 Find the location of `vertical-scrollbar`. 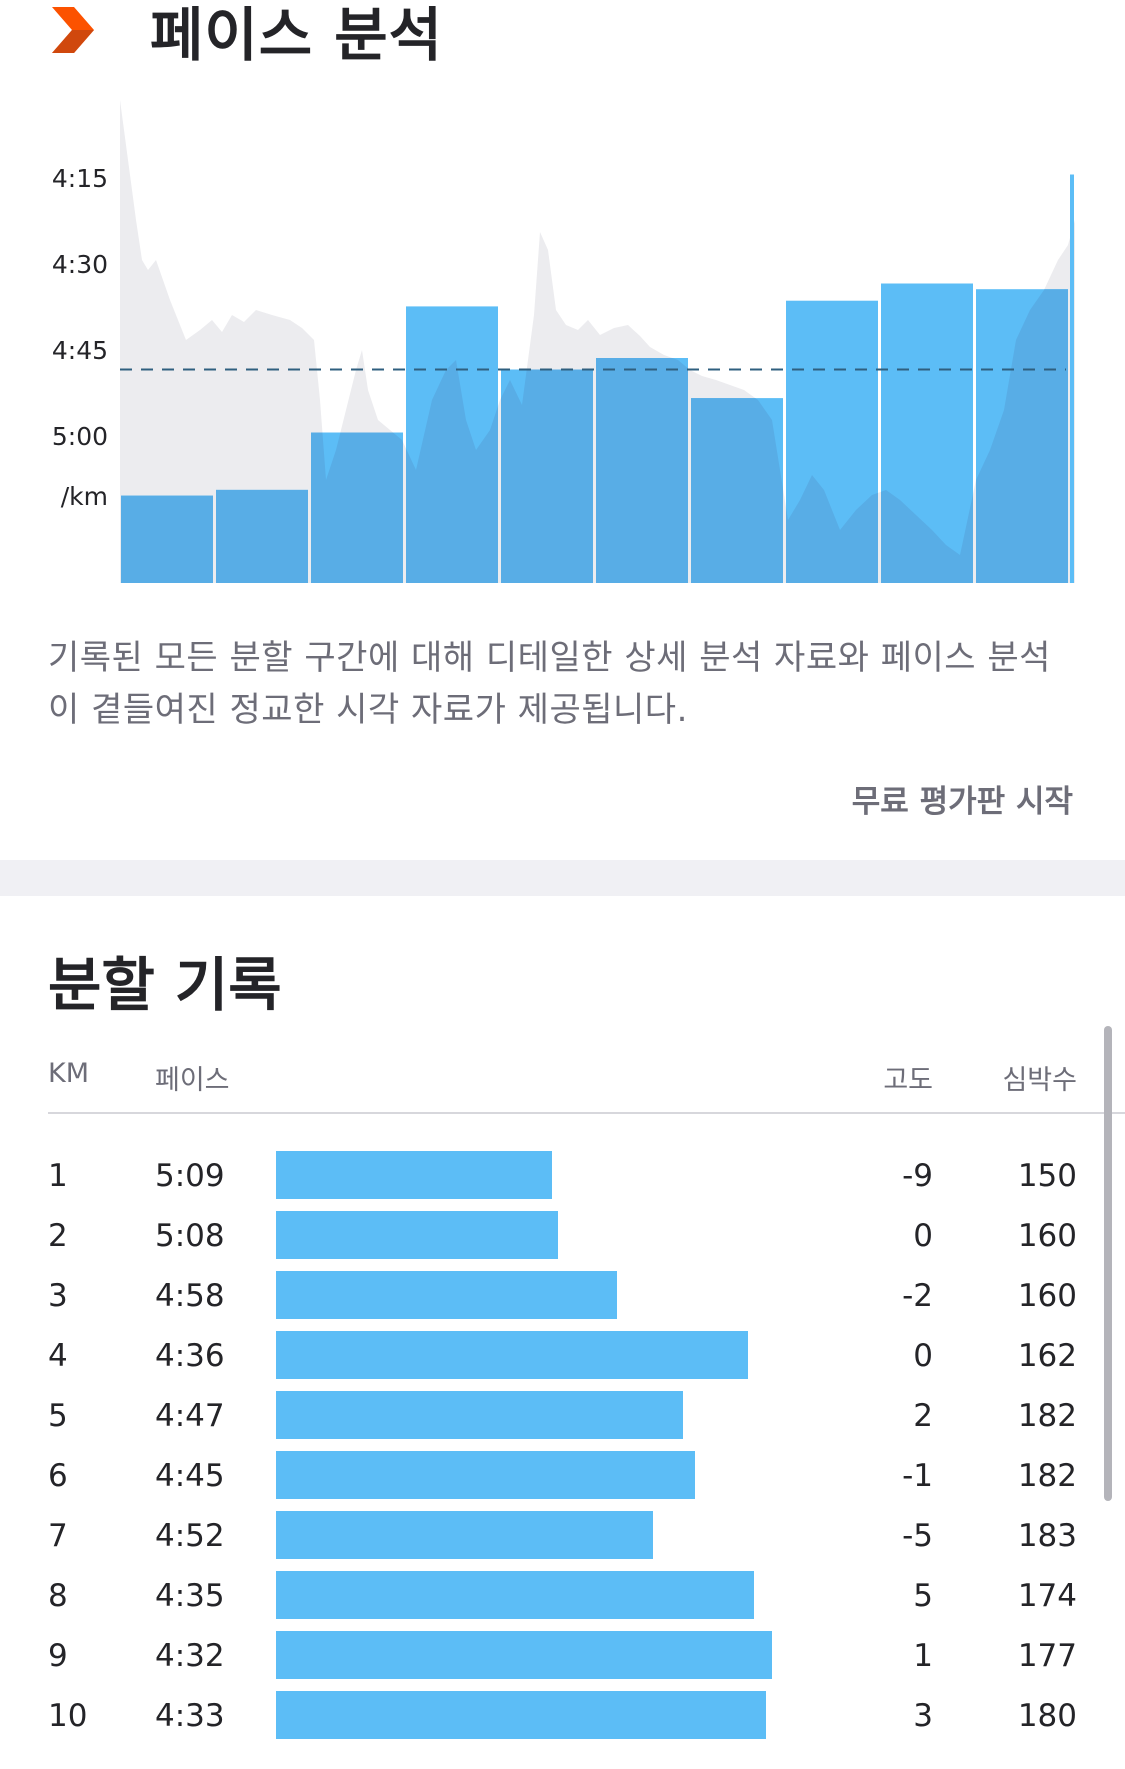

vertical-scrollbar is located at coordinates (1108, 1263).